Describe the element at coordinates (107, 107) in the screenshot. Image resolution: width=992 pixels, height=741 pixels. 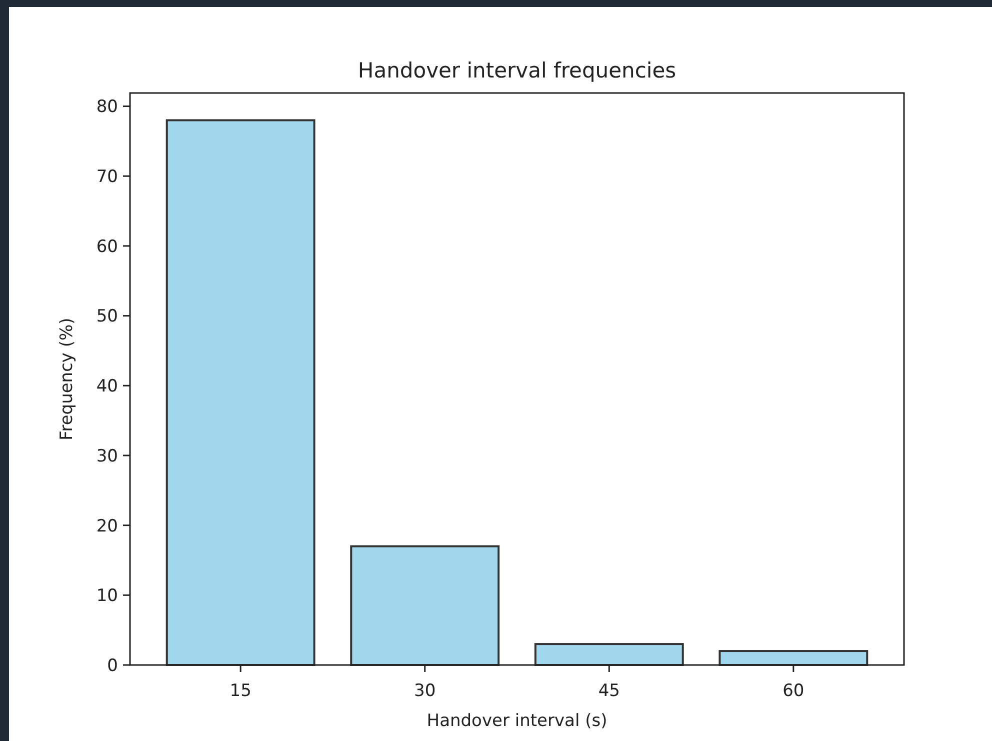
I see `y-tick-label: 80` at that location.